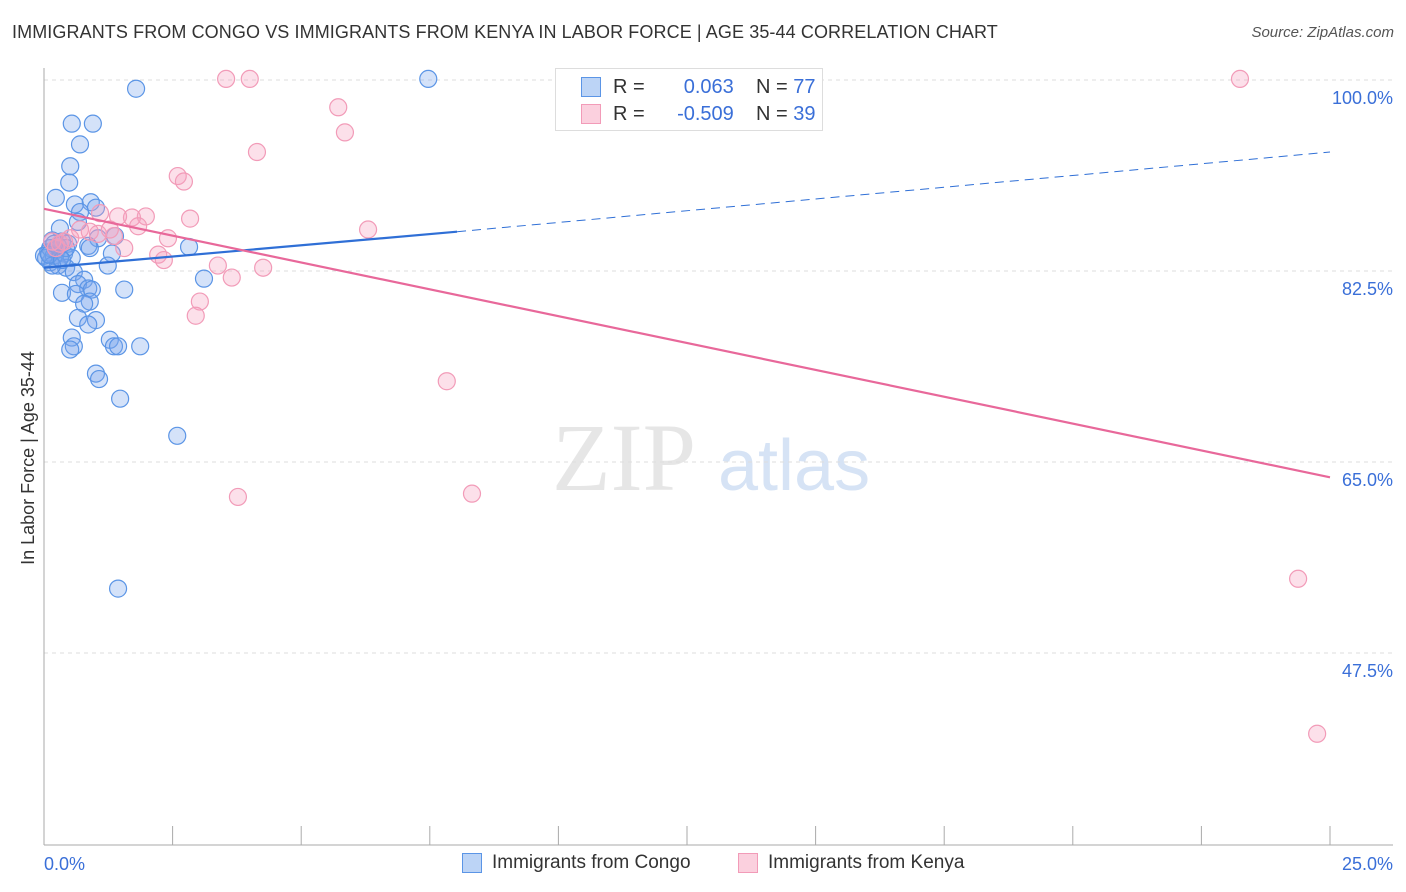 Image resolution: width=1406 pixels, height=892 pixels. What do you see at coordinates (1367, 864) in the screenshot?
I see `x-tick-label: 25.0%` at bounding box center [1367, 864].